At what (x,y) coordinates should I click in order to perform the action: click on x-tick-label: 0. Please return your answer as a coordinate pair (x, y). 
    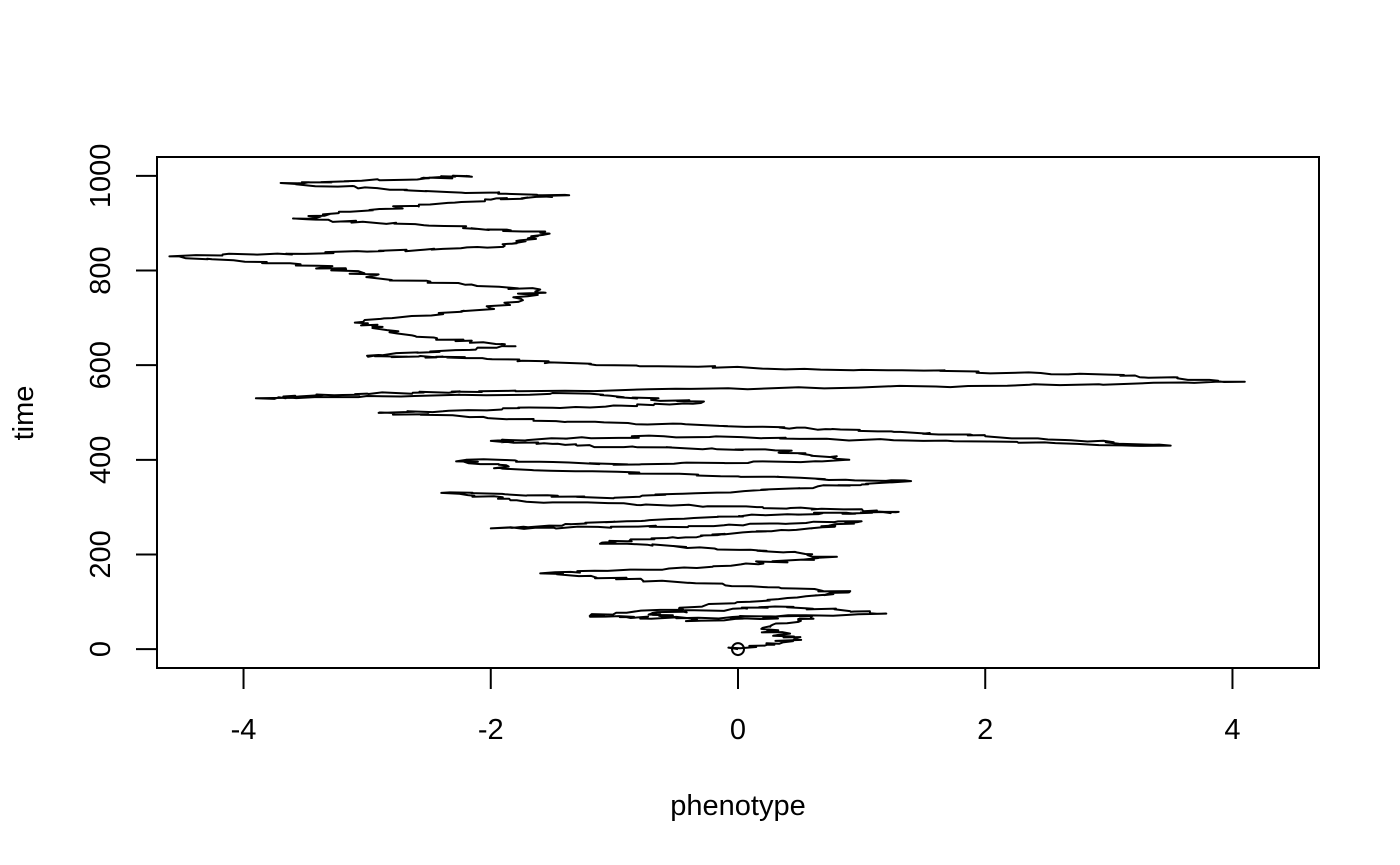
    Looking at the image, I should click on (738, 730).